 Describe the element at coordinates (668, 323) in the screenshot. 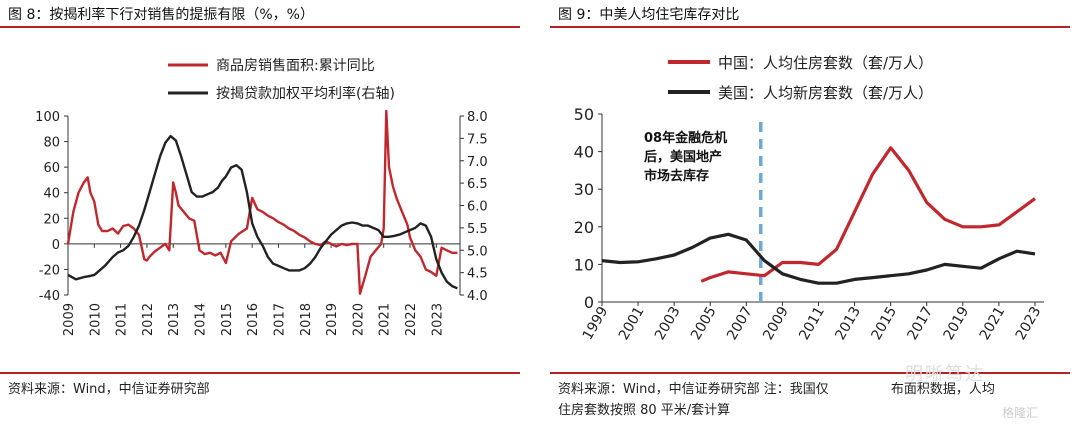

I see `x-tick-label: 2003` at that location.